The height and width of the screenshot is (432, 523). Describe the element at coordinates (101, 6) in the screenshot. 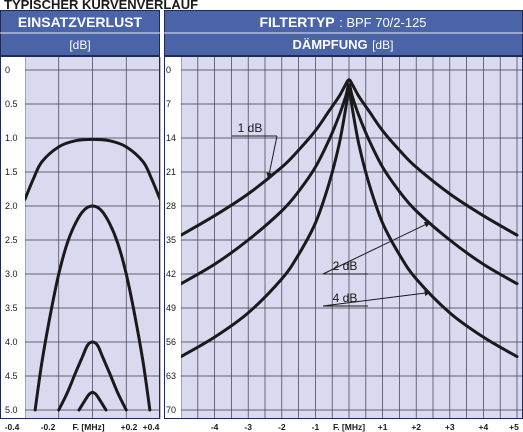

I see `page-header: TYPISCHER KURVENVERLAUF` at that location.